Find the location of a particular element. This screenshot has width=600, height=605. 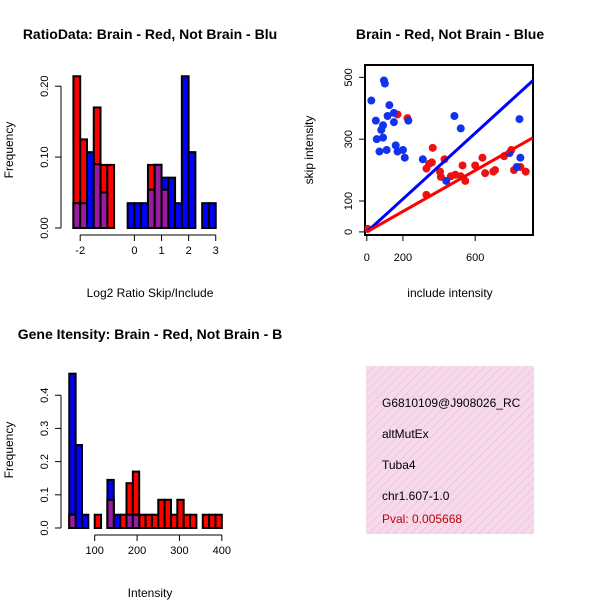

intensity-y-tick-label: 0.4 is located at coordinates (45, 395).